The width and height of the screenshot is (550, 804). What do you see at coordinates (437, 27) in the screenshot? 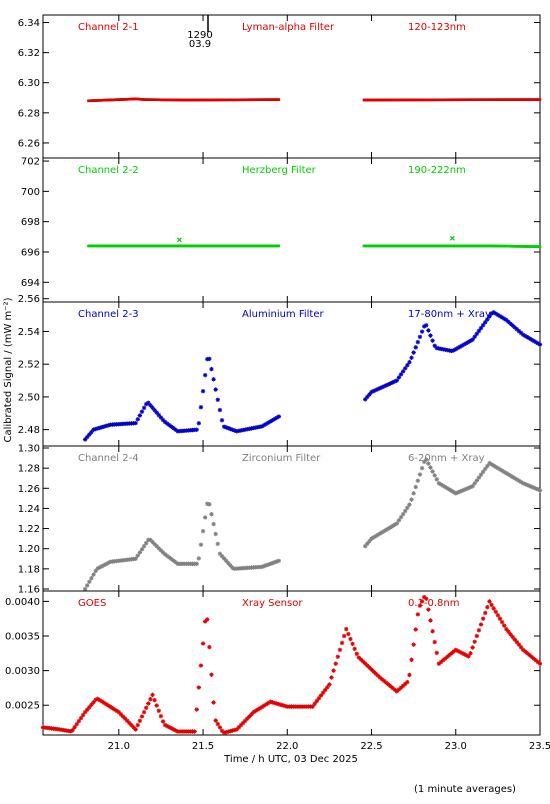
I see `panel-band-label: 120-123nm` at bounding box center [437, 27].